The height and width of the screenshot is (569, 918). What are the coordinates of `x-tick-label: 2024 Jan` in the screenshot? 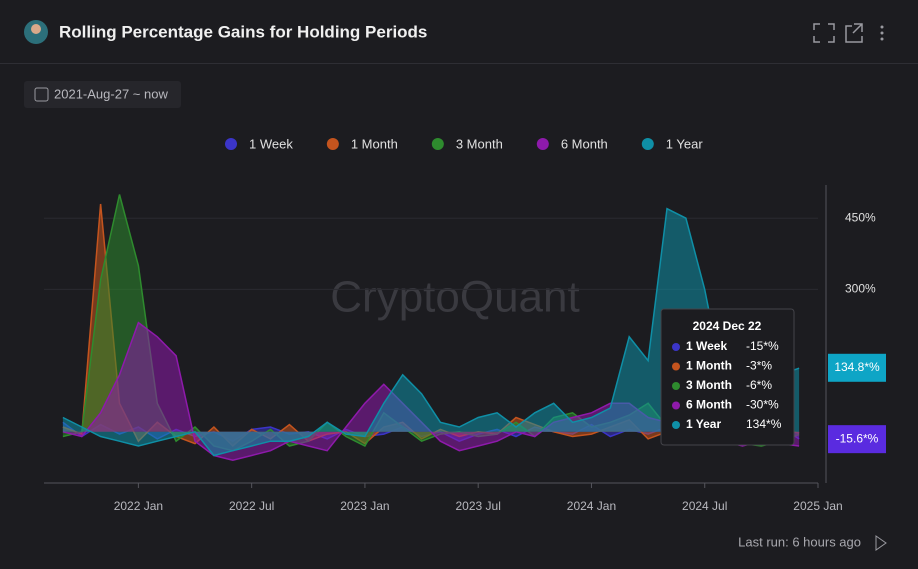 It's located at (591, 506).